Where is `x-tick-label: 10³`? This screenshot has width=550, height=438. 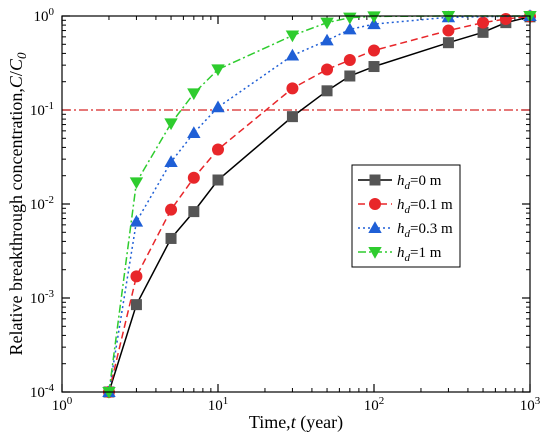 x-tick-label: 10³ is located at coordinates (530, 404).